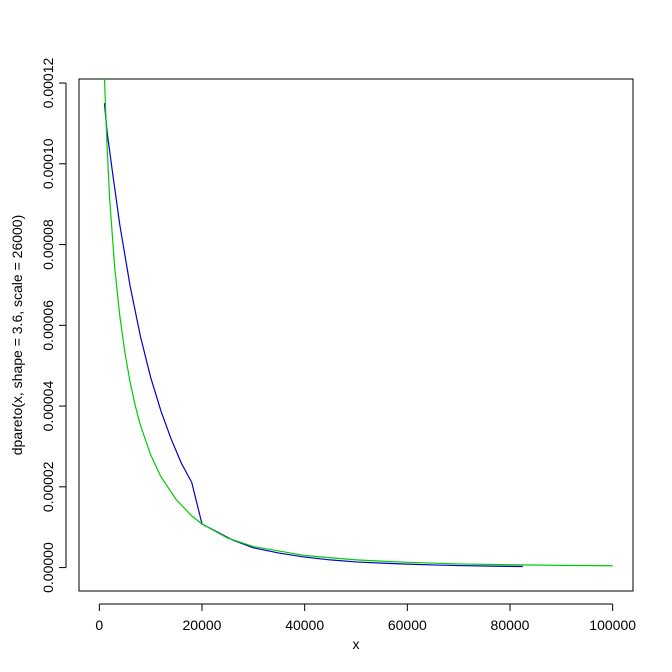 This screenshot has height=672, width=672. Describe the element at coordinates (48, 486) in the screenshot. I see `y-tick-label: 0.00002` at that location.